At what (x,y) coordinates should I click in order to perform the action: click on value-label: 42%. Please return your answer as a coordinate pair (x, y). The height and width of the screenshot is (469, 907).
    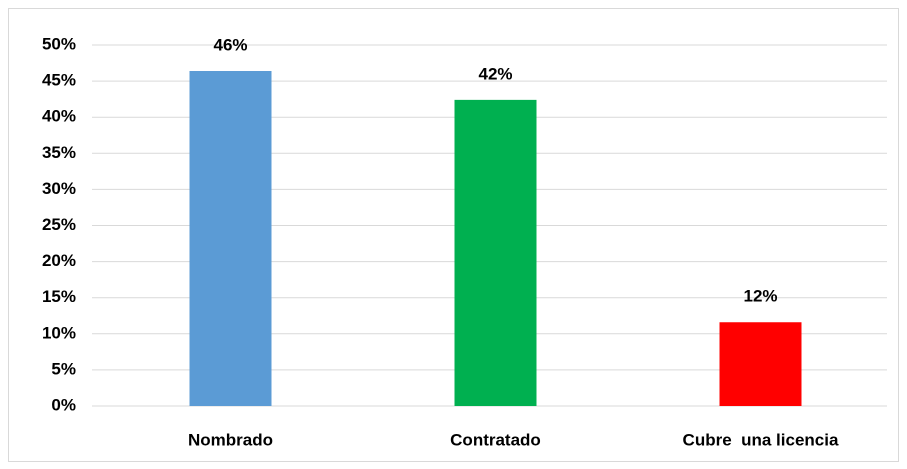
    Looking at the image, I should click on (495, 73).